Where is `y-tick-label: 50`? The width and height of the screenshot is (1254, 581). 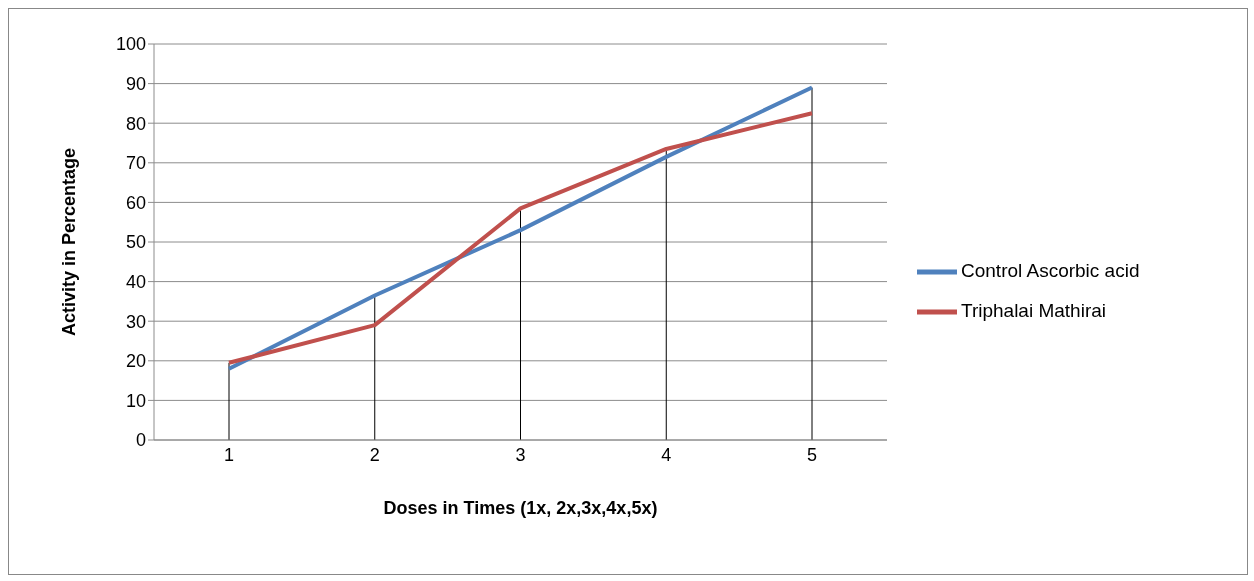
y-tick-label: 50 is located at coordinates (135, 242).